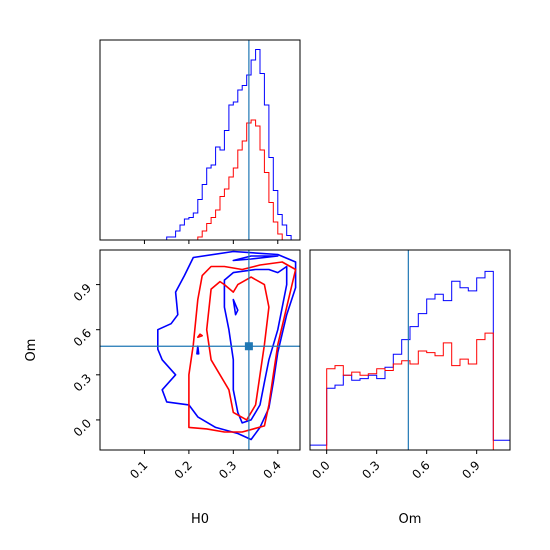  What do you see at coordinates (410, 391) in the screenshot?
I see `om-histogram-red-series` at bounding box center [410, 391].